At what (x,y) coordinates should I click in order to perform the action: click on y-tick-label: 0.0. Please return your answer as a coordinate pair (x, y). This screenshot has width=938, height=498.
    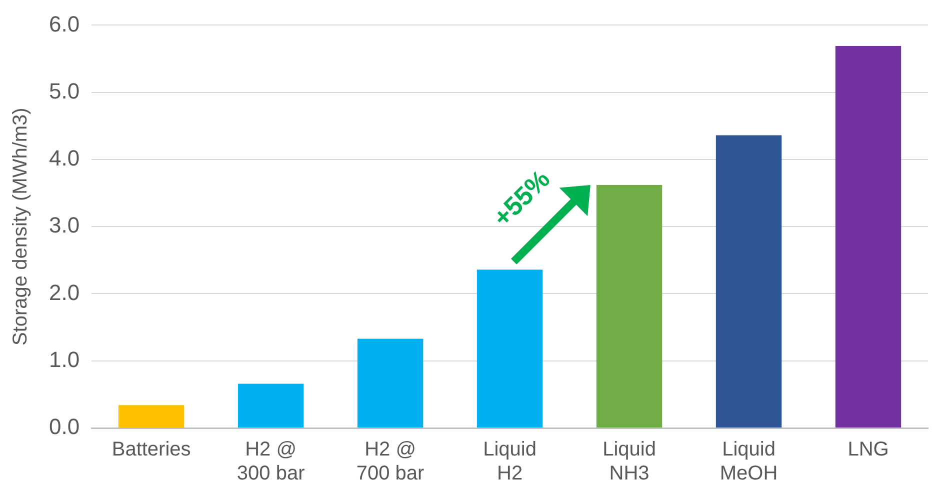
    Looking at the image, I should click on (64, 427).